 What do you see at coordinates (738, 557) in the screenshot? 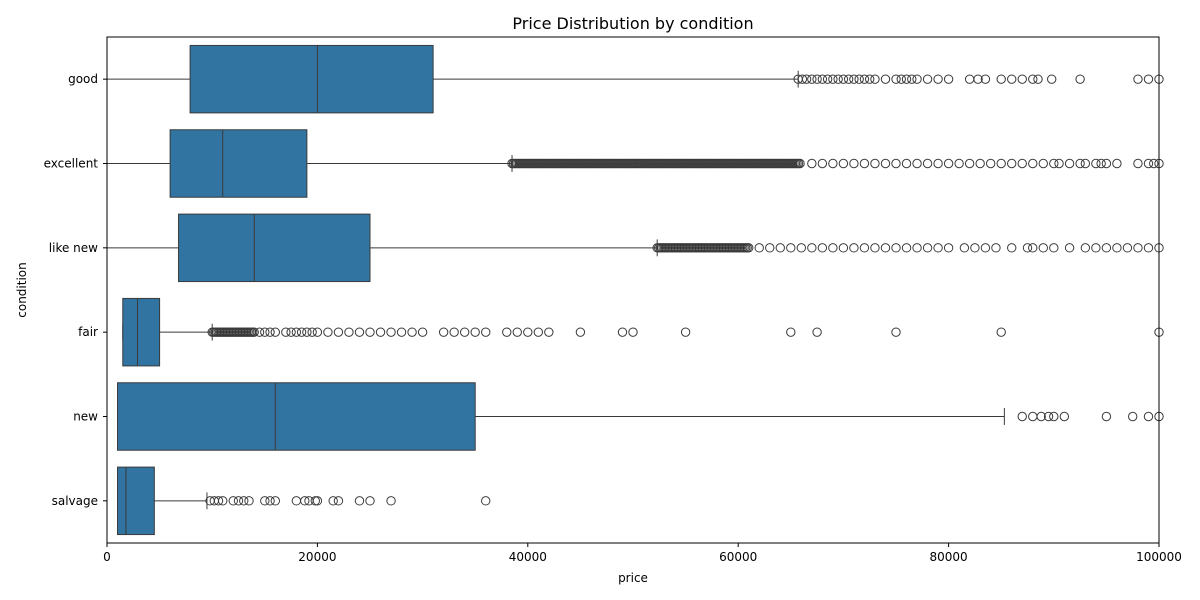
I see `x-tick-label: 60000` at bounding box center [738, 557].